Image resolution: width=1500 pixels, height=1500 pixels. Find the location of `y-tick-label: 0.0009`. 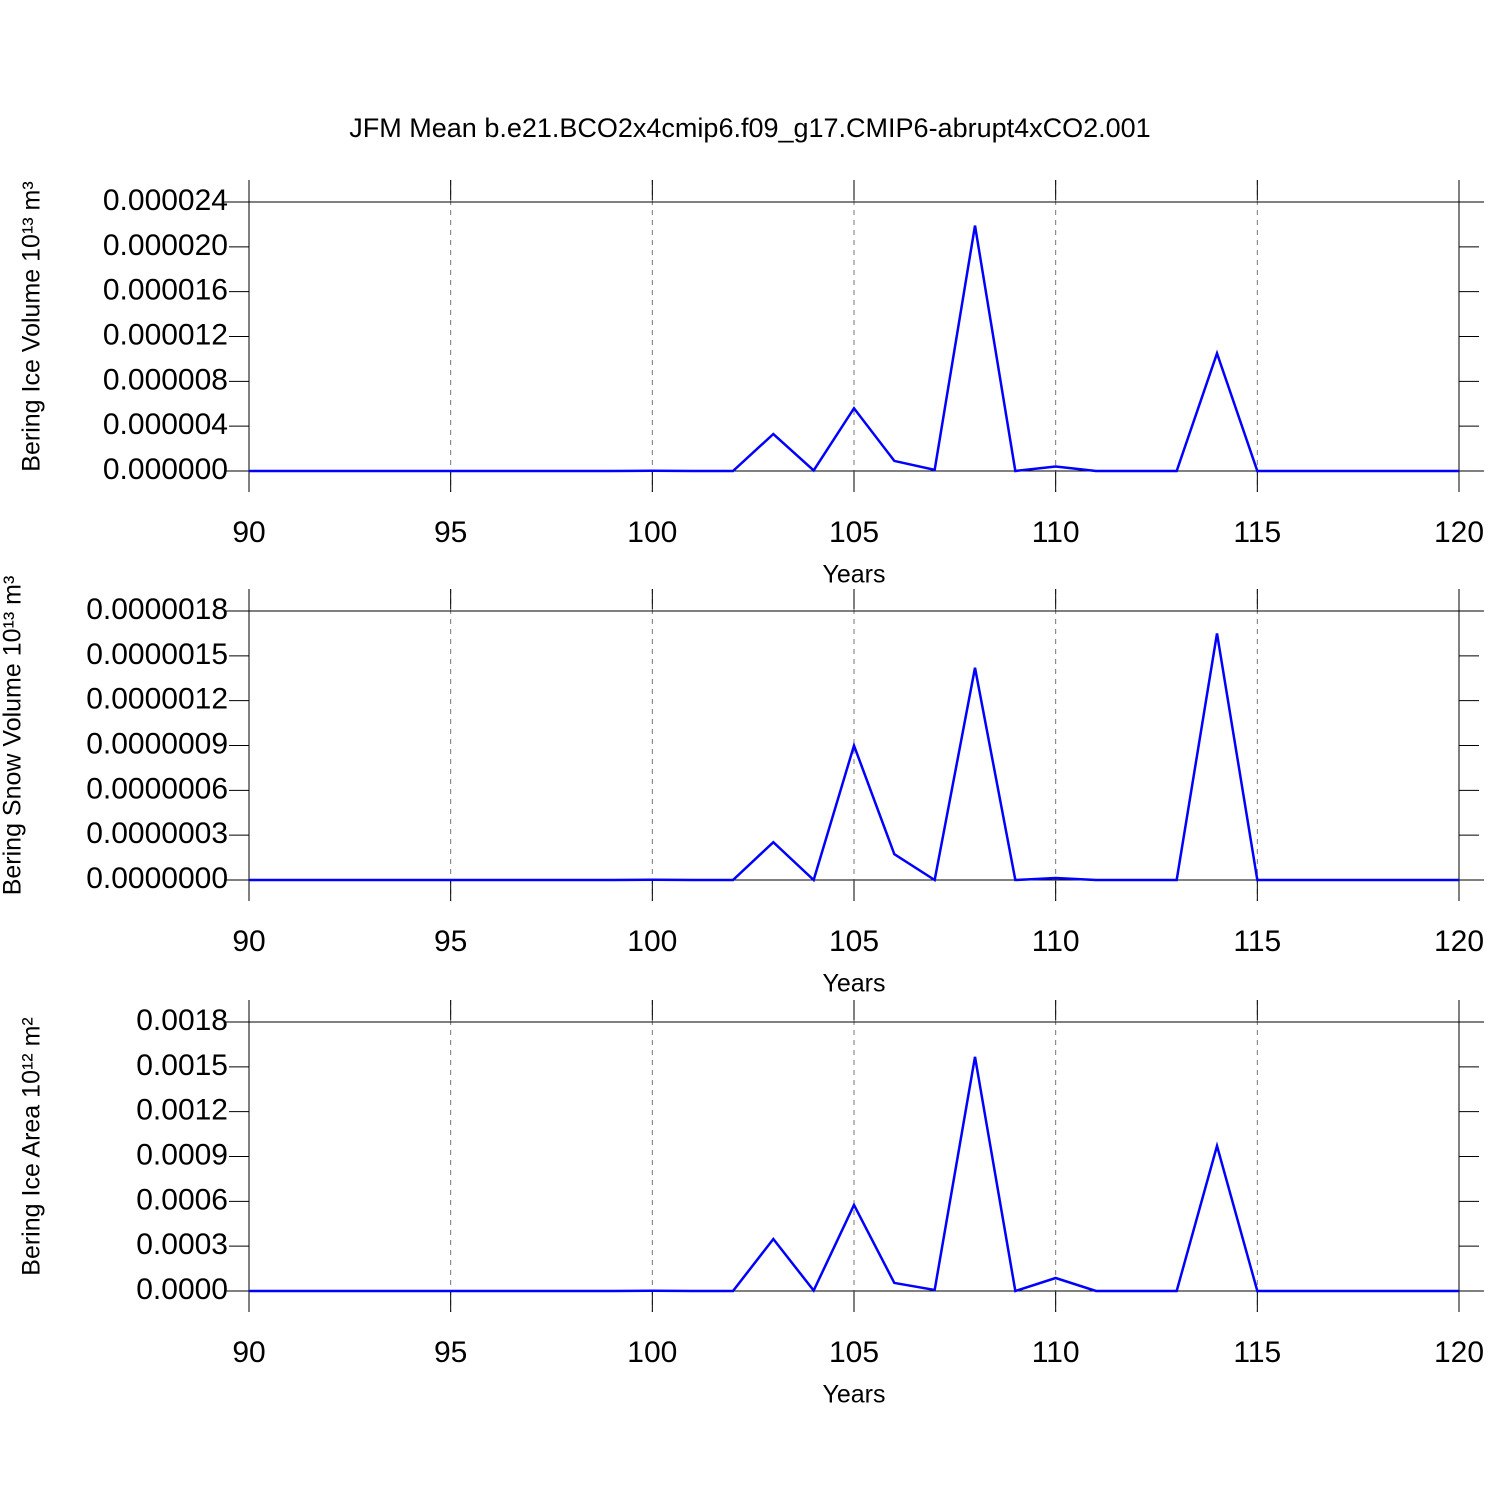

y-tick-label: 0.0009 is located at coordinates (182, 1154).